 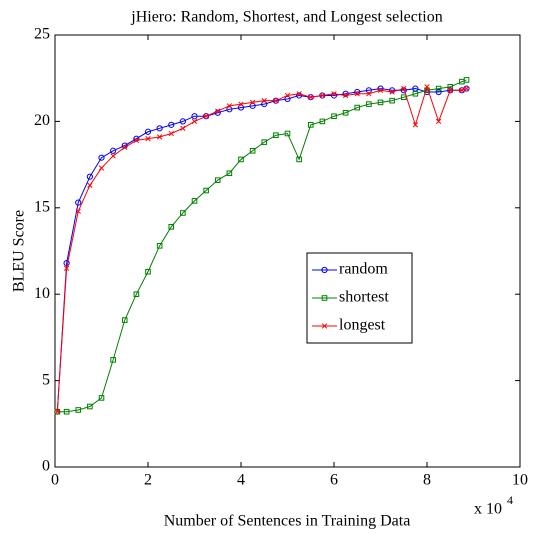 I want to click on x-multiplier: x 10, so click(x=488, y=509).